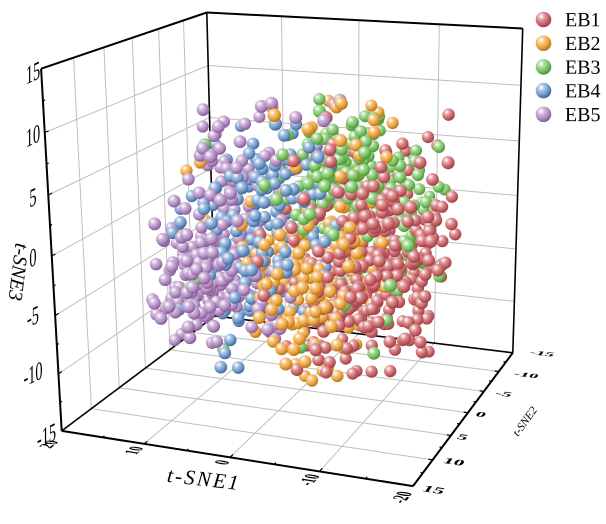 The image size is (606, 524). I want to click on svg-text: EB1, so click(583, 20).